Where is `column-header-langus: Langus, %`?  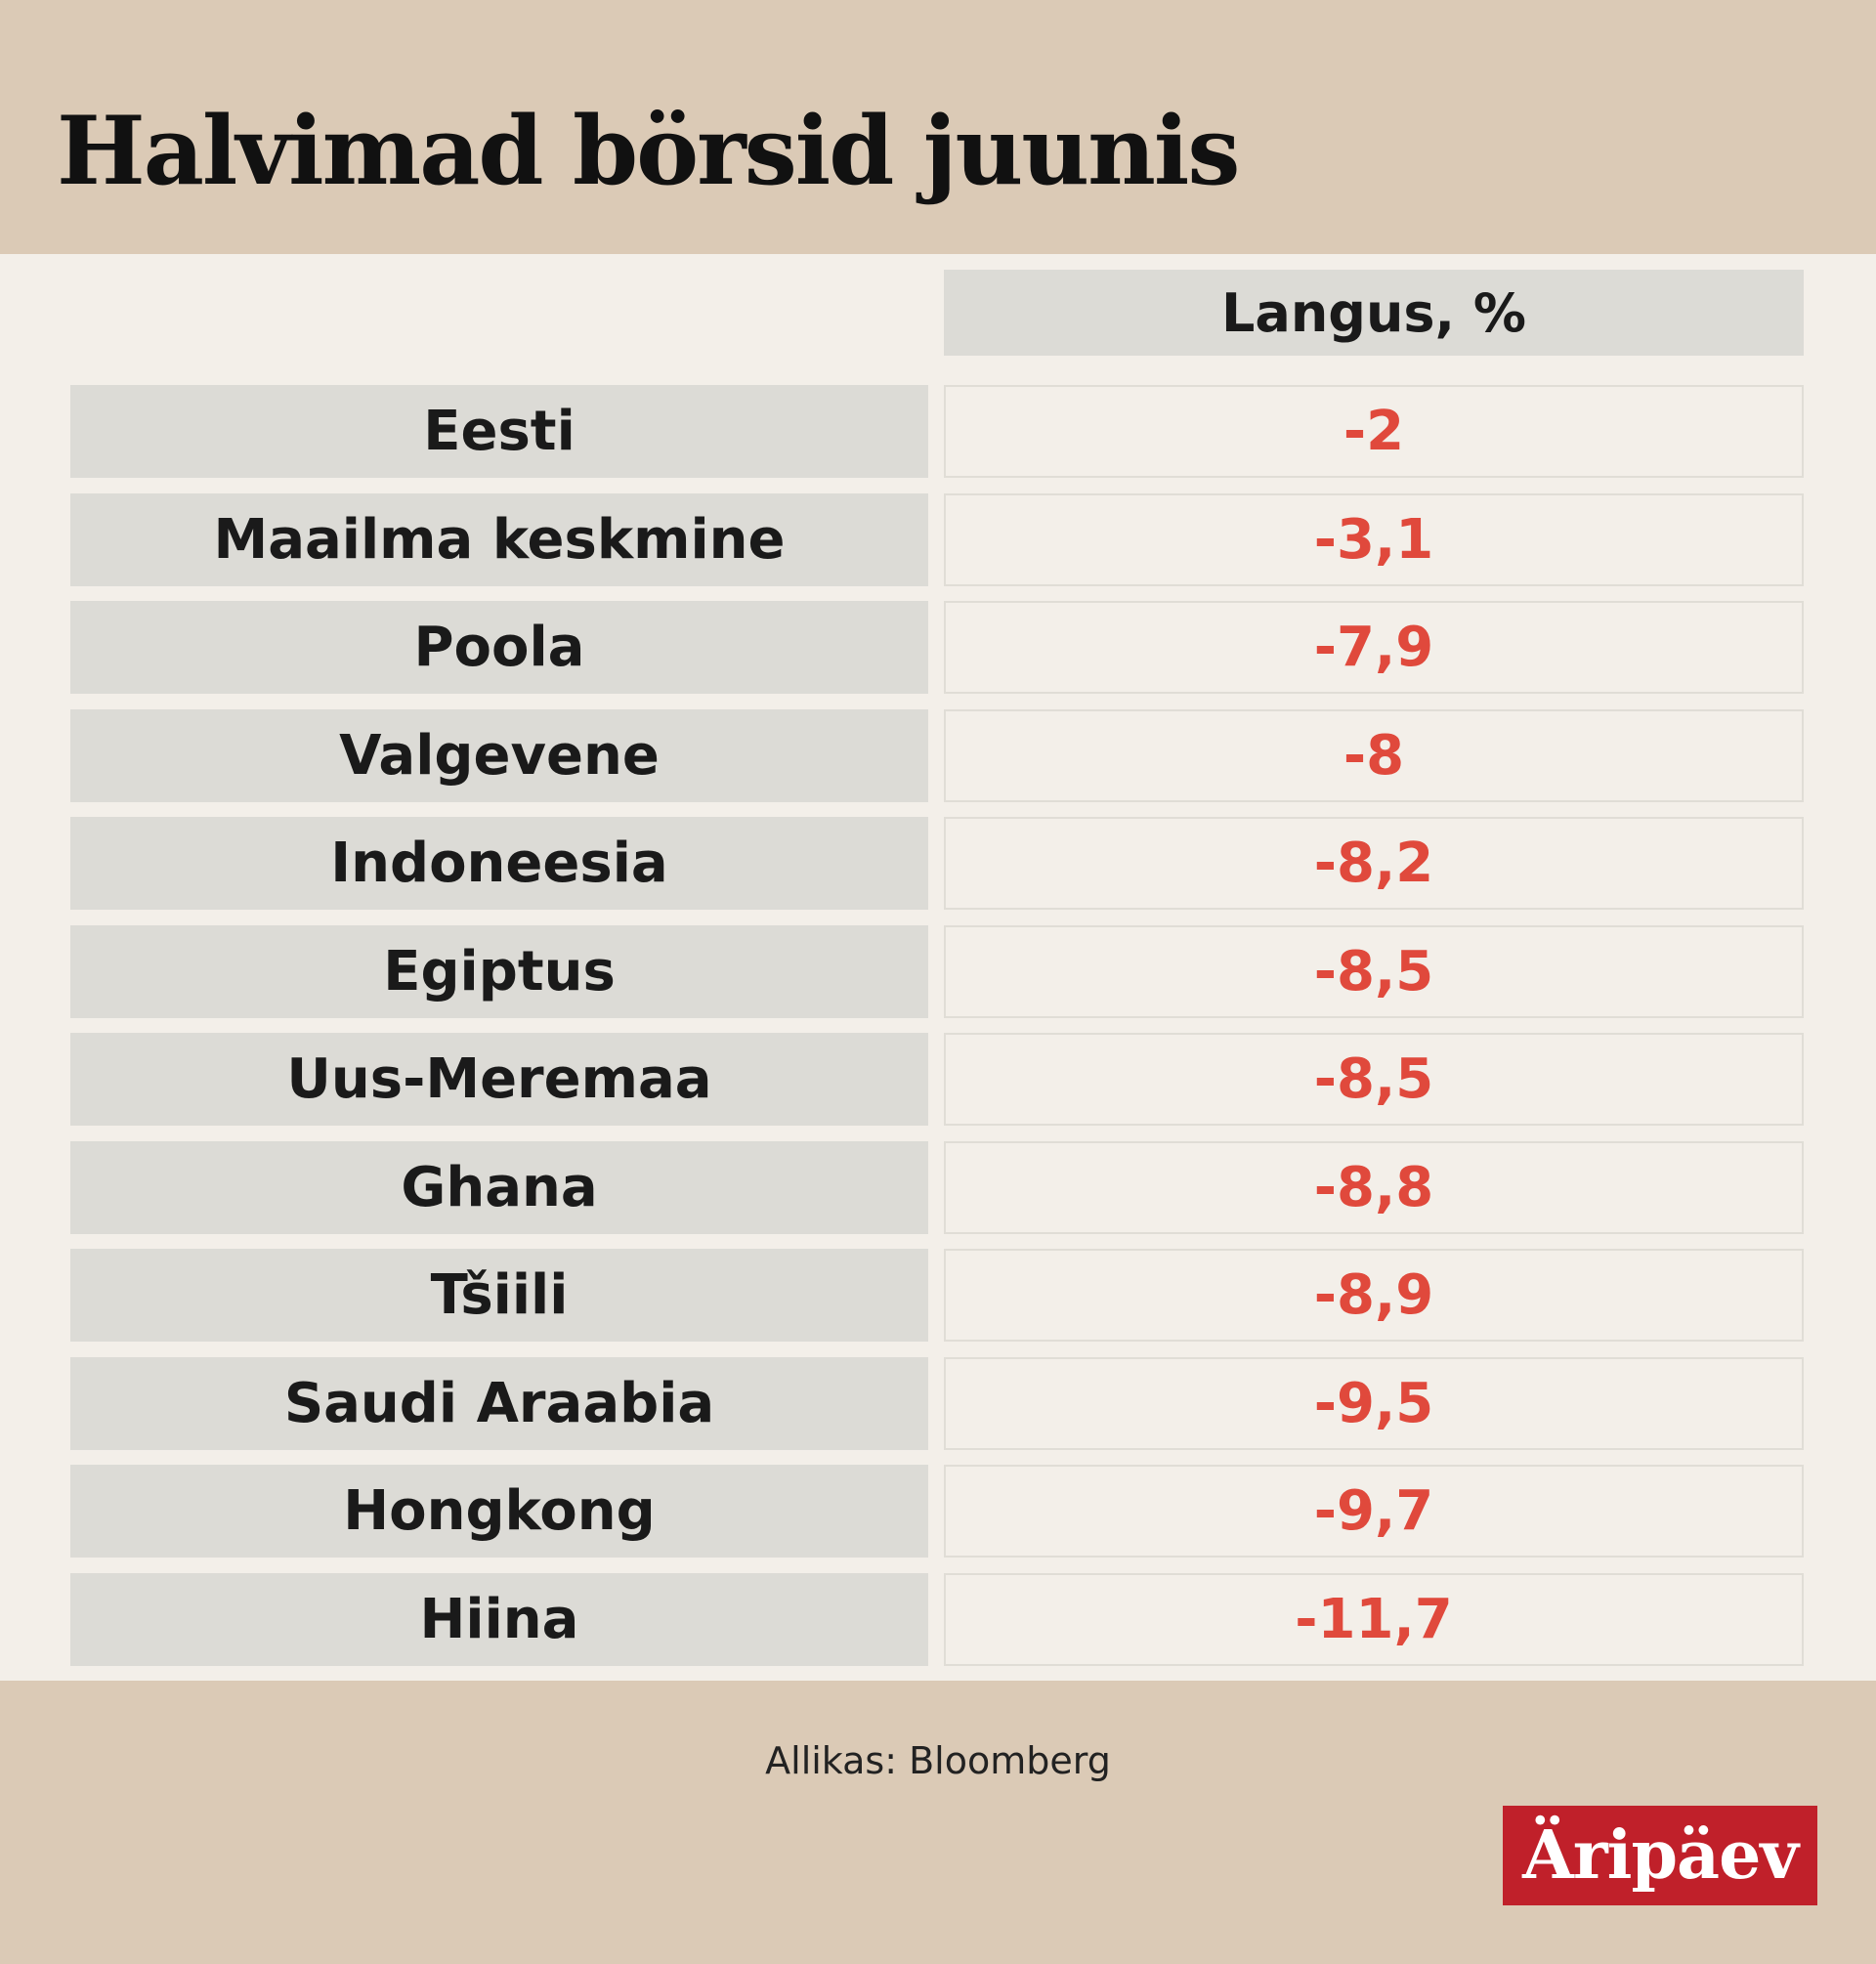 column-header-langus: Langus, % is located at coordinates (1374, 313).